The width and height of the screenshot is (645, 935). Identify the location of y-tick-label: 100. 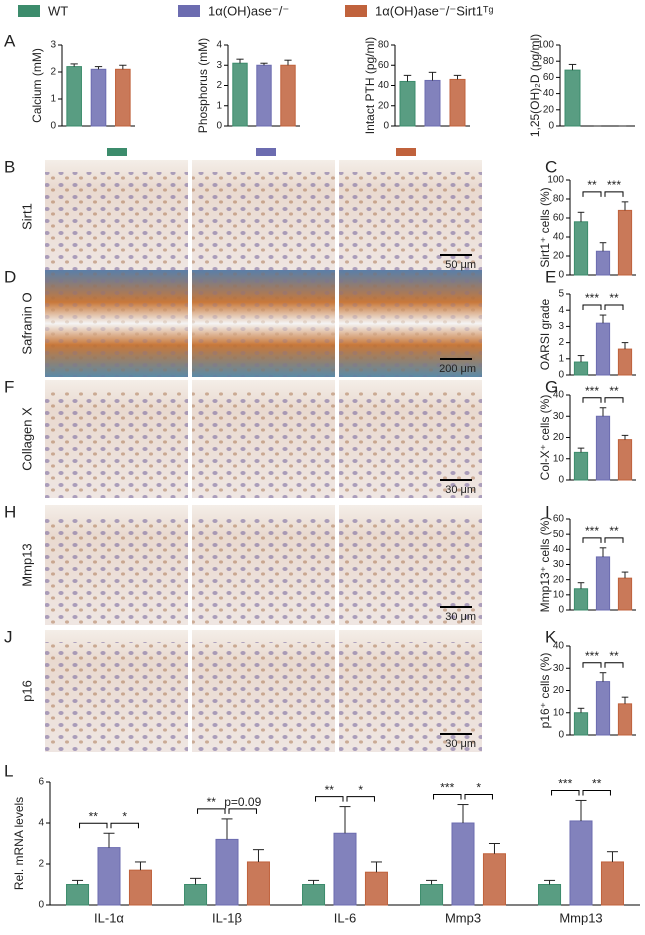
(555, 180).